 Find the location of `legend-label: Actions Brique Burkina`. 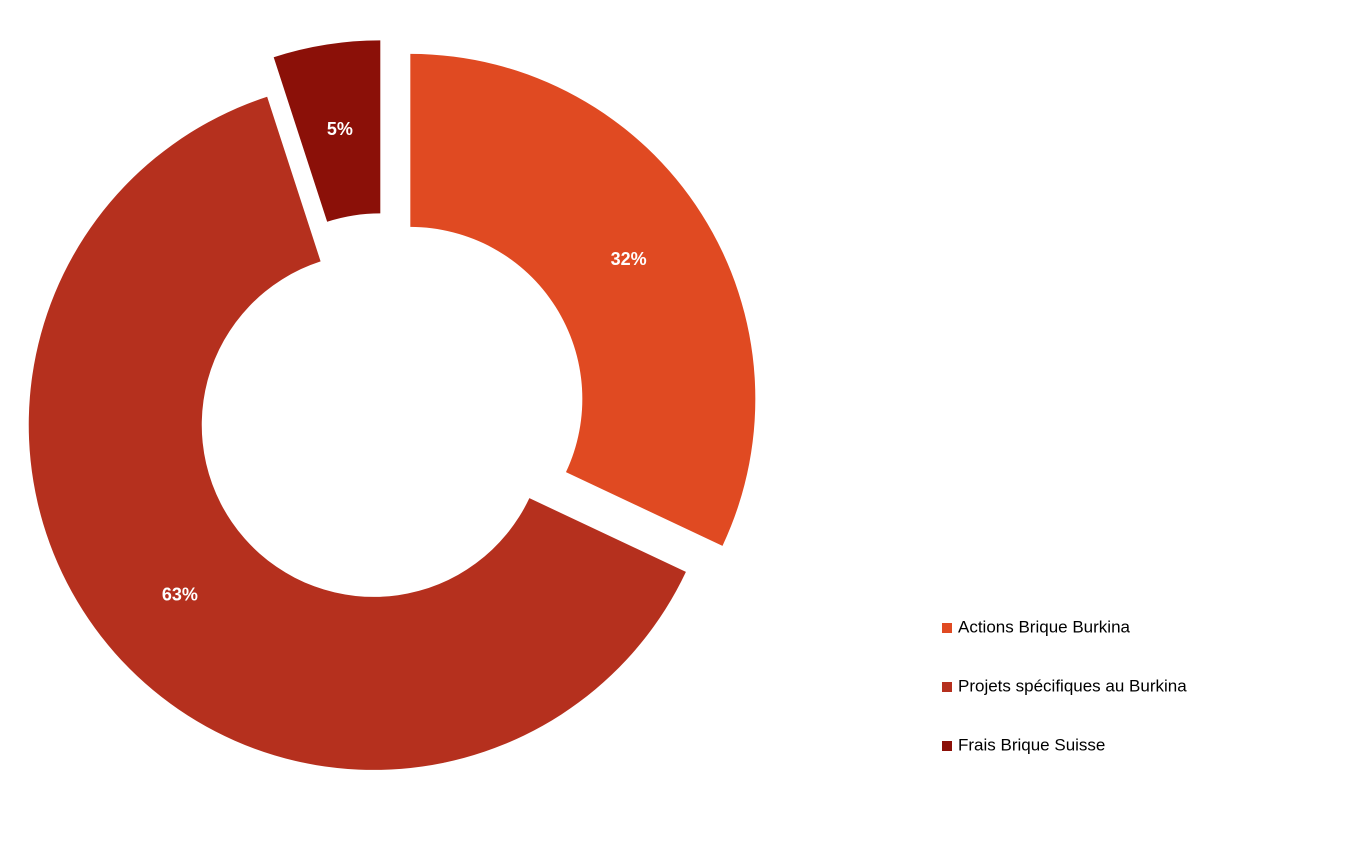

legend-label: Actions Brique Burkina is located at coordinates (1044, 626).